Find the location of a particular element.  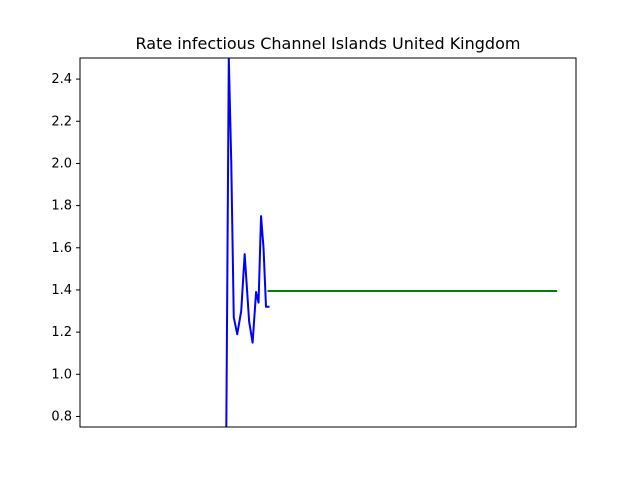

y-tick-label-4: 1.4 is located at coordinates (61, 290).